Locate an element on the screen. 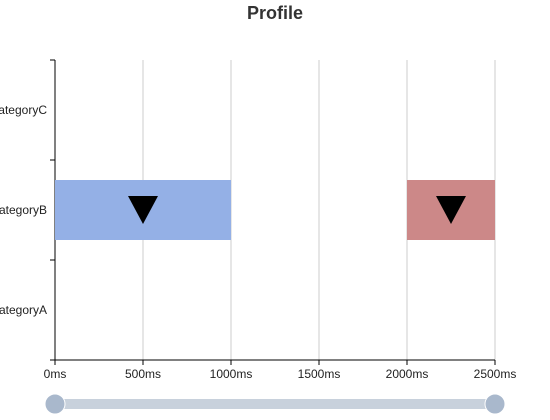  x-tick-label-0: 0ms is located at coordinates (55, 374).